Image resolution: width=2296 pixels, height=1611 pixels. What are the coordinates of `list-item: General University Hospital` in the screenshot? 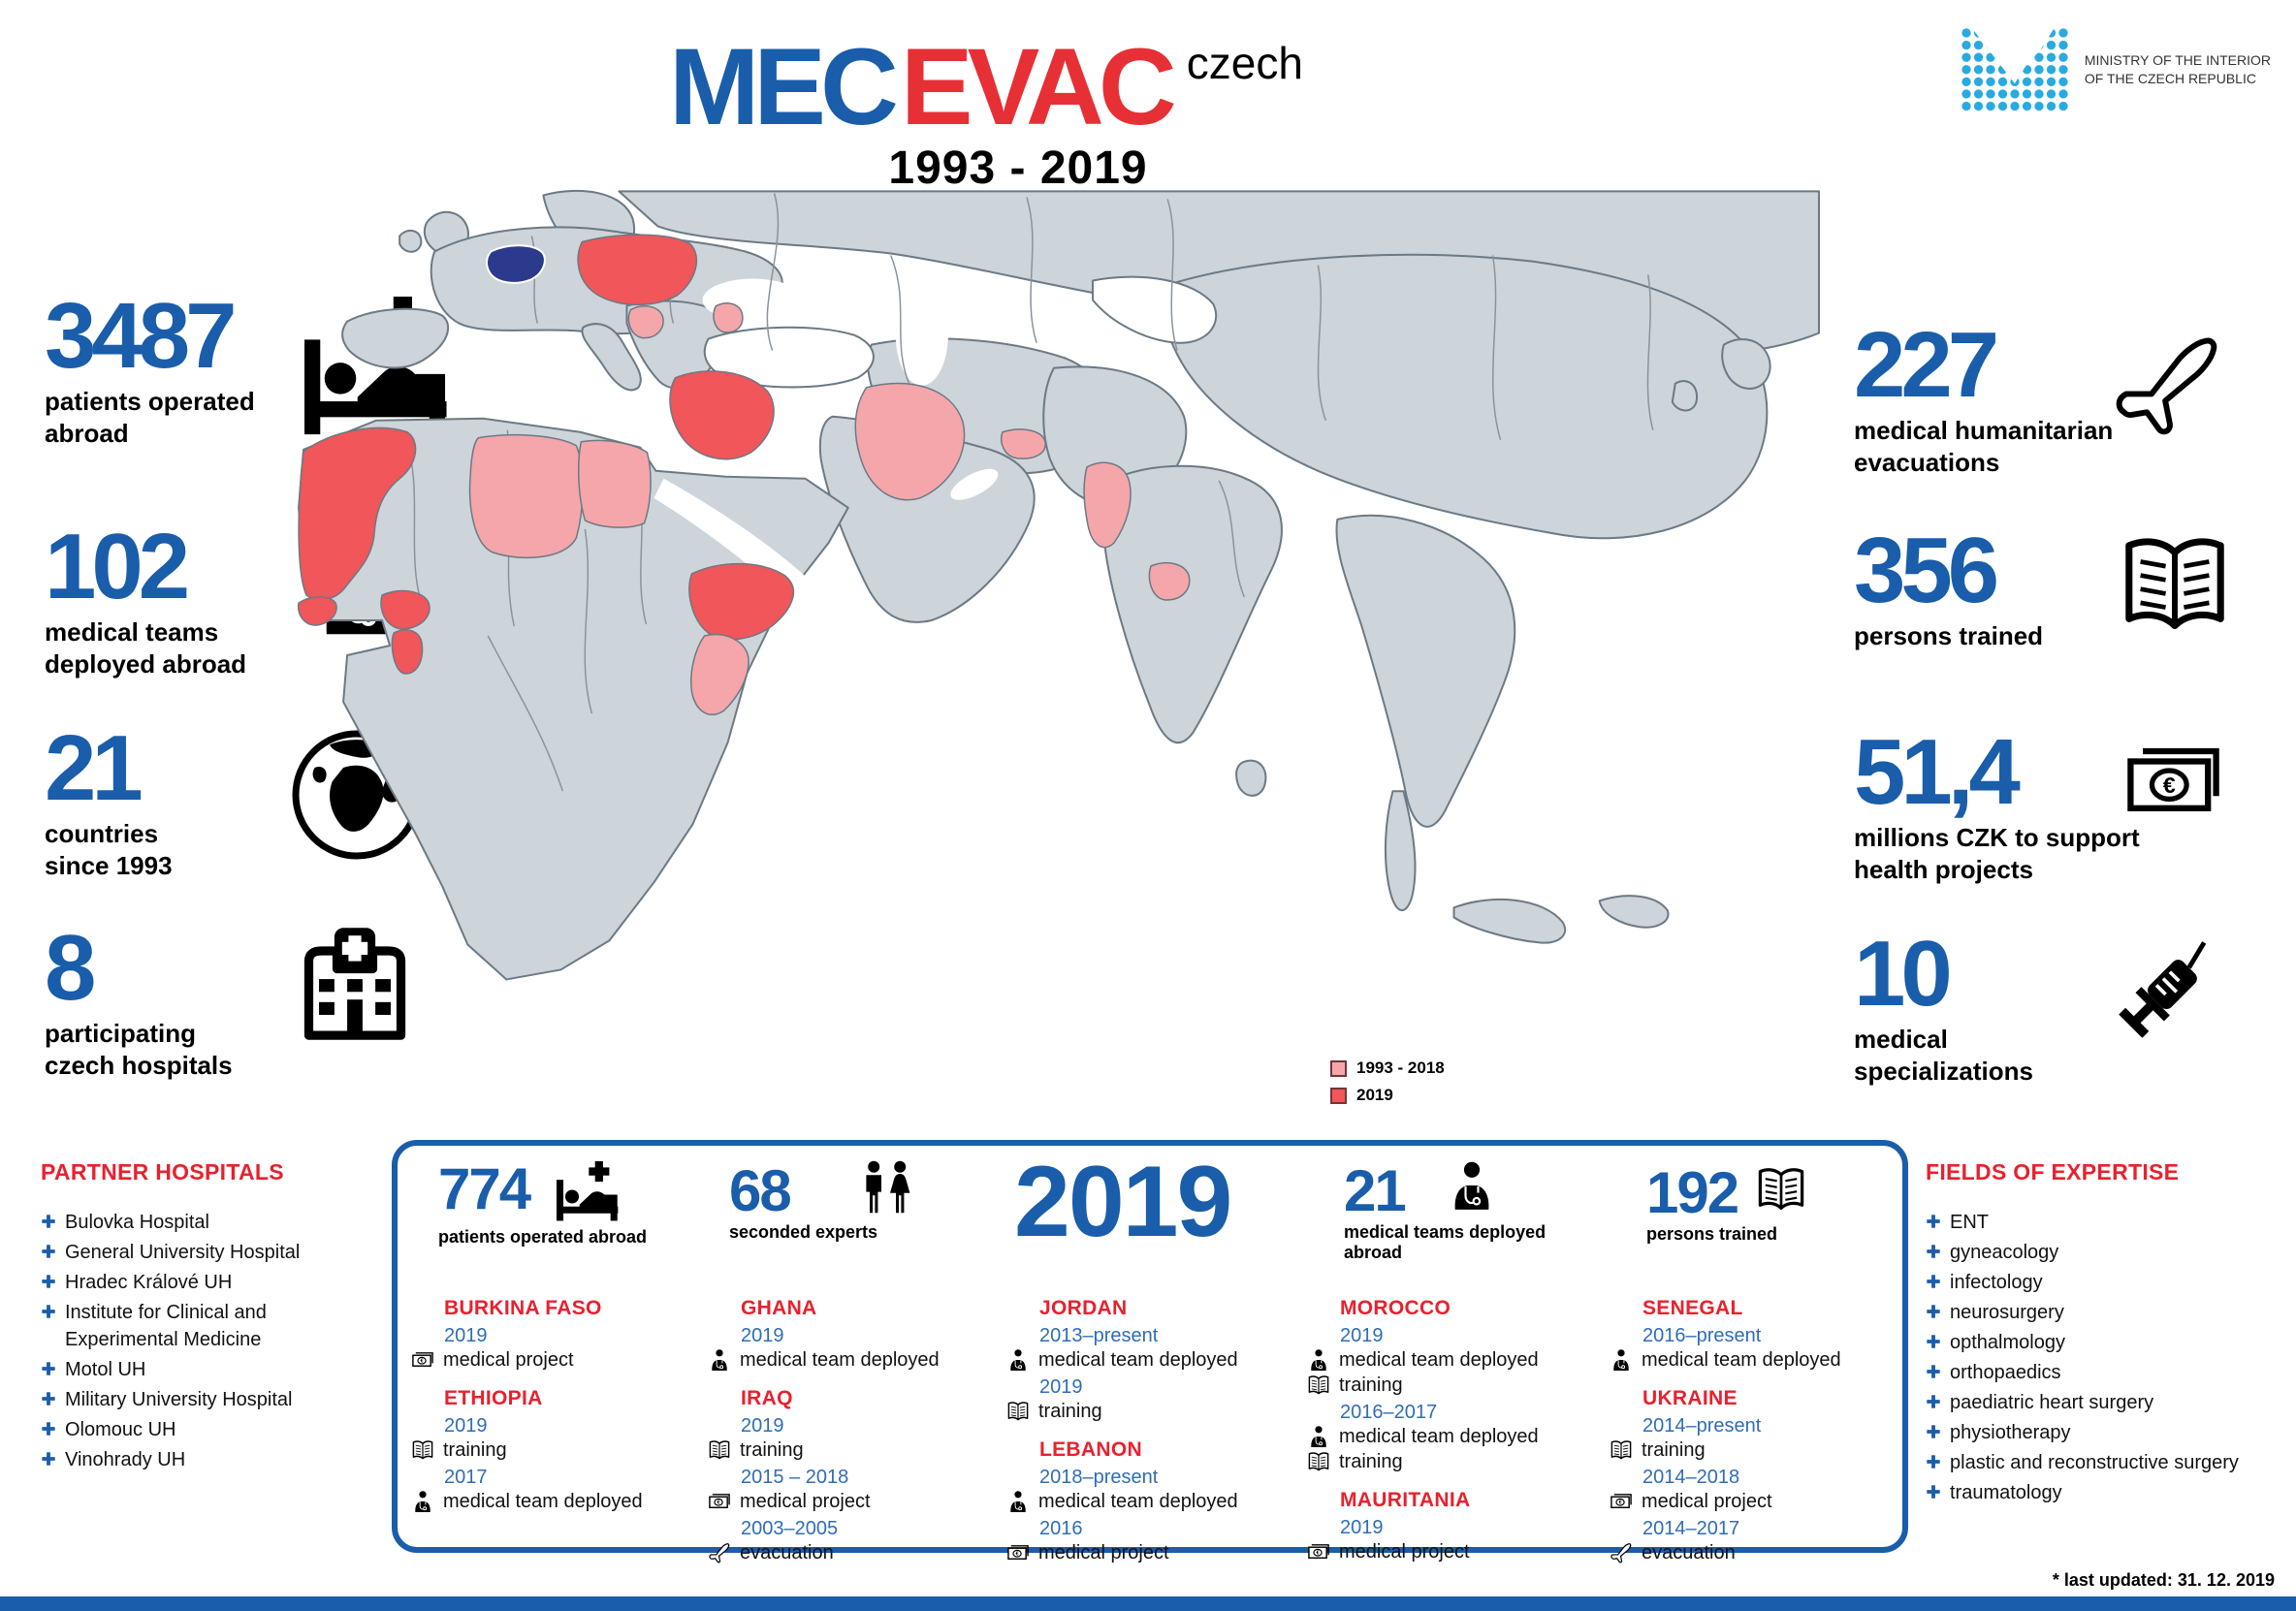 It's located at (205, 1252).